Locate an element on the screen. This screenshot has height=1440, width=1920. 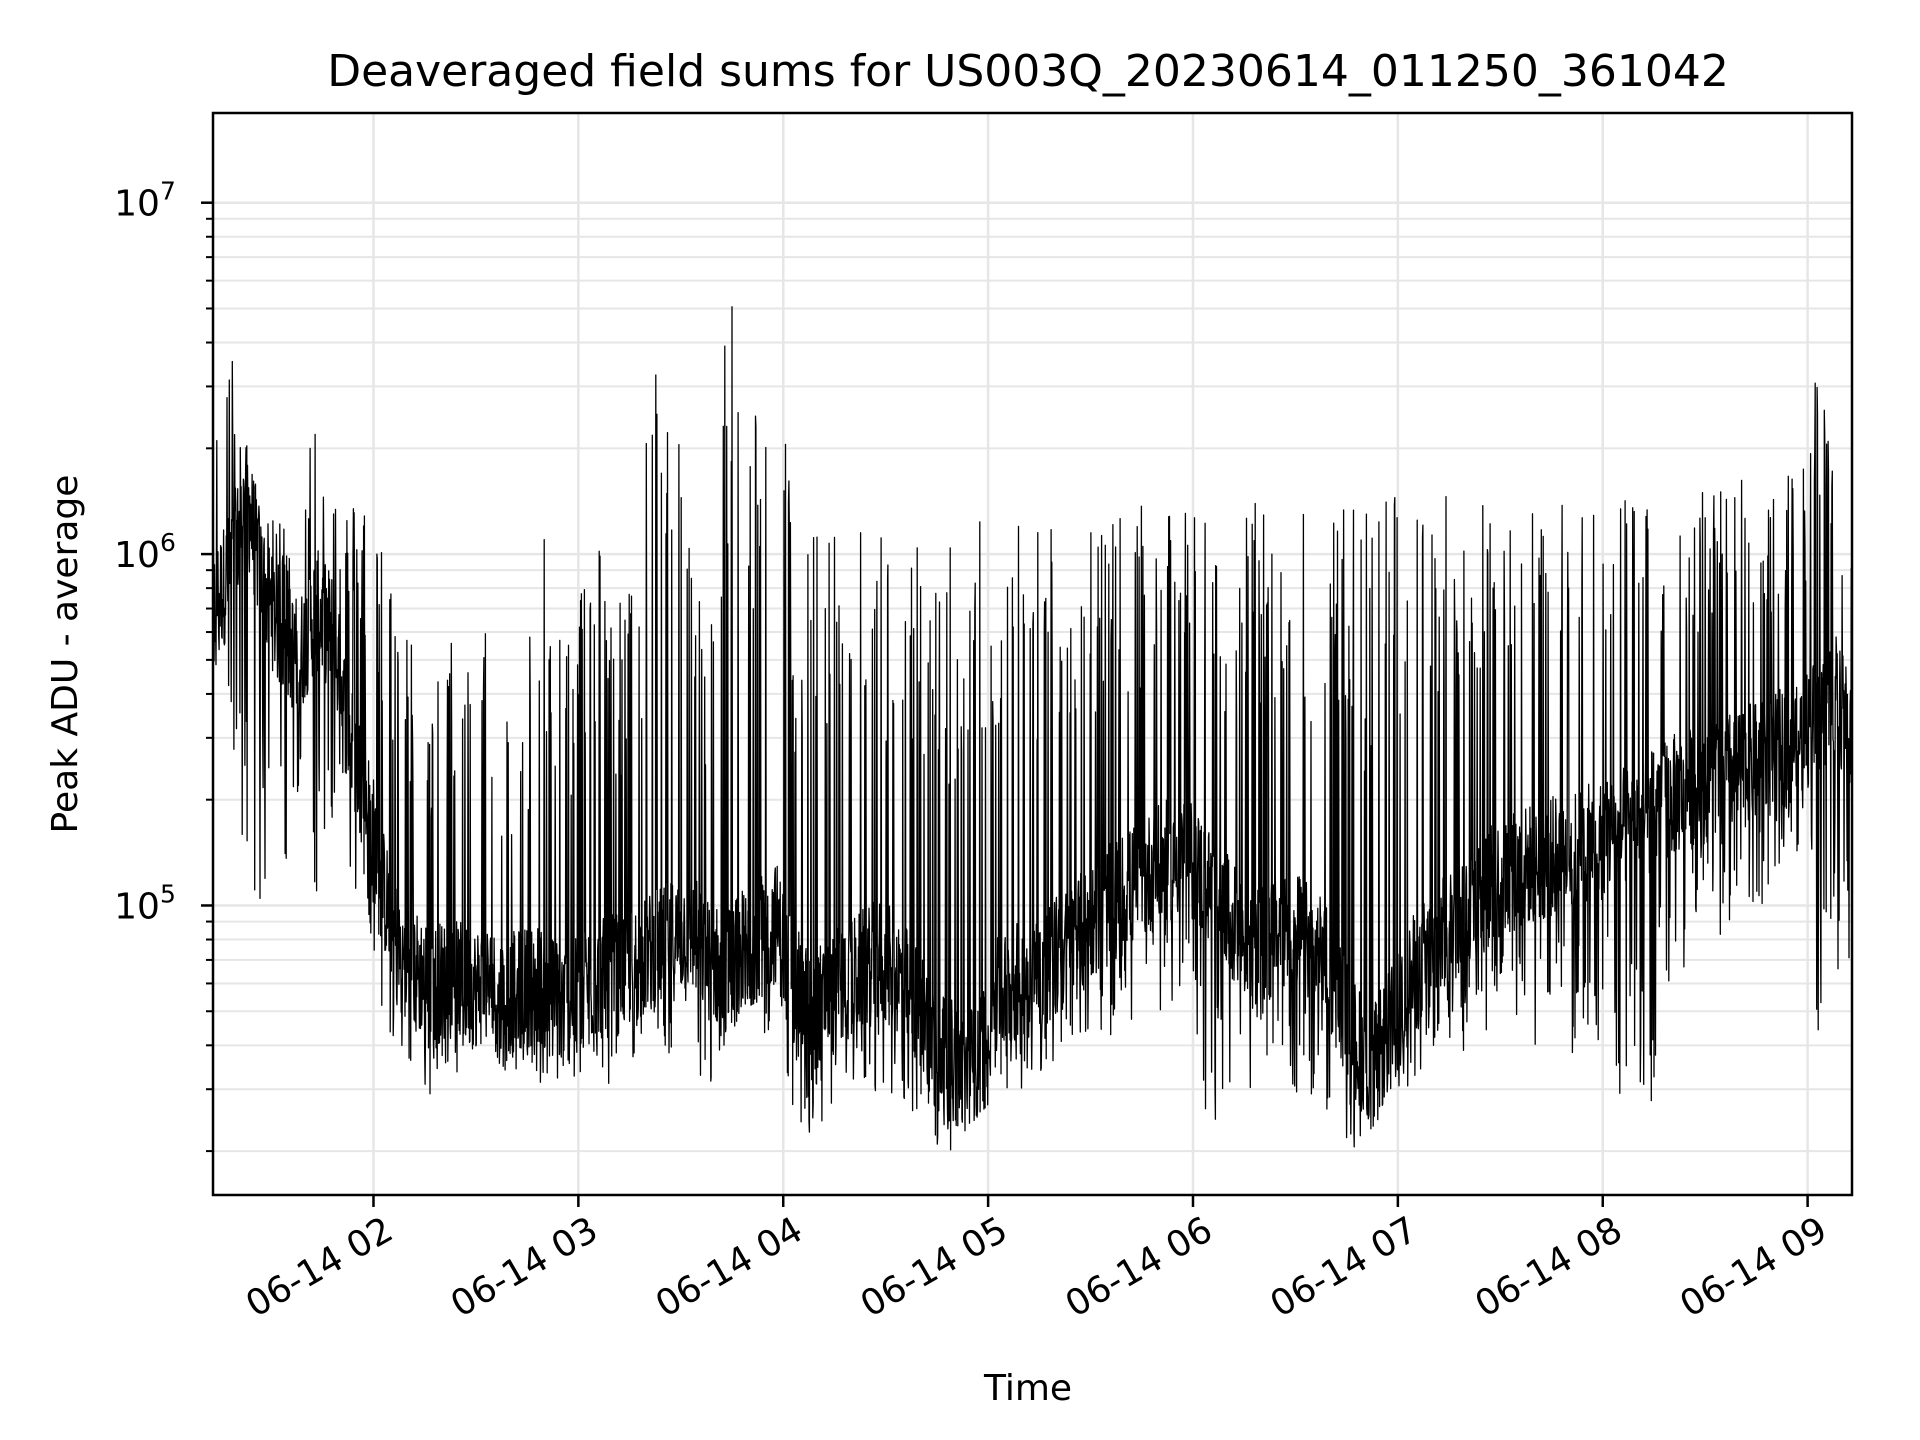
x-axis-label: Time is located at coordinates (1027, 1388).